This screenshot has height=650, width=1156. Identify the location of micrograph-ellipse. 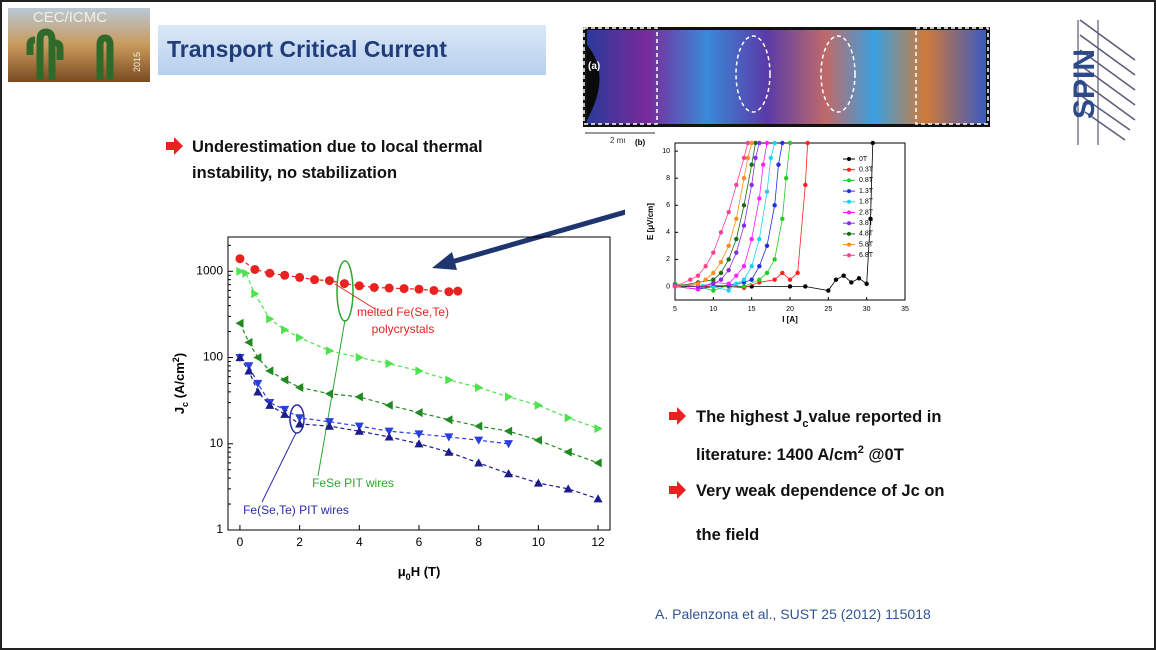
(753, 74).